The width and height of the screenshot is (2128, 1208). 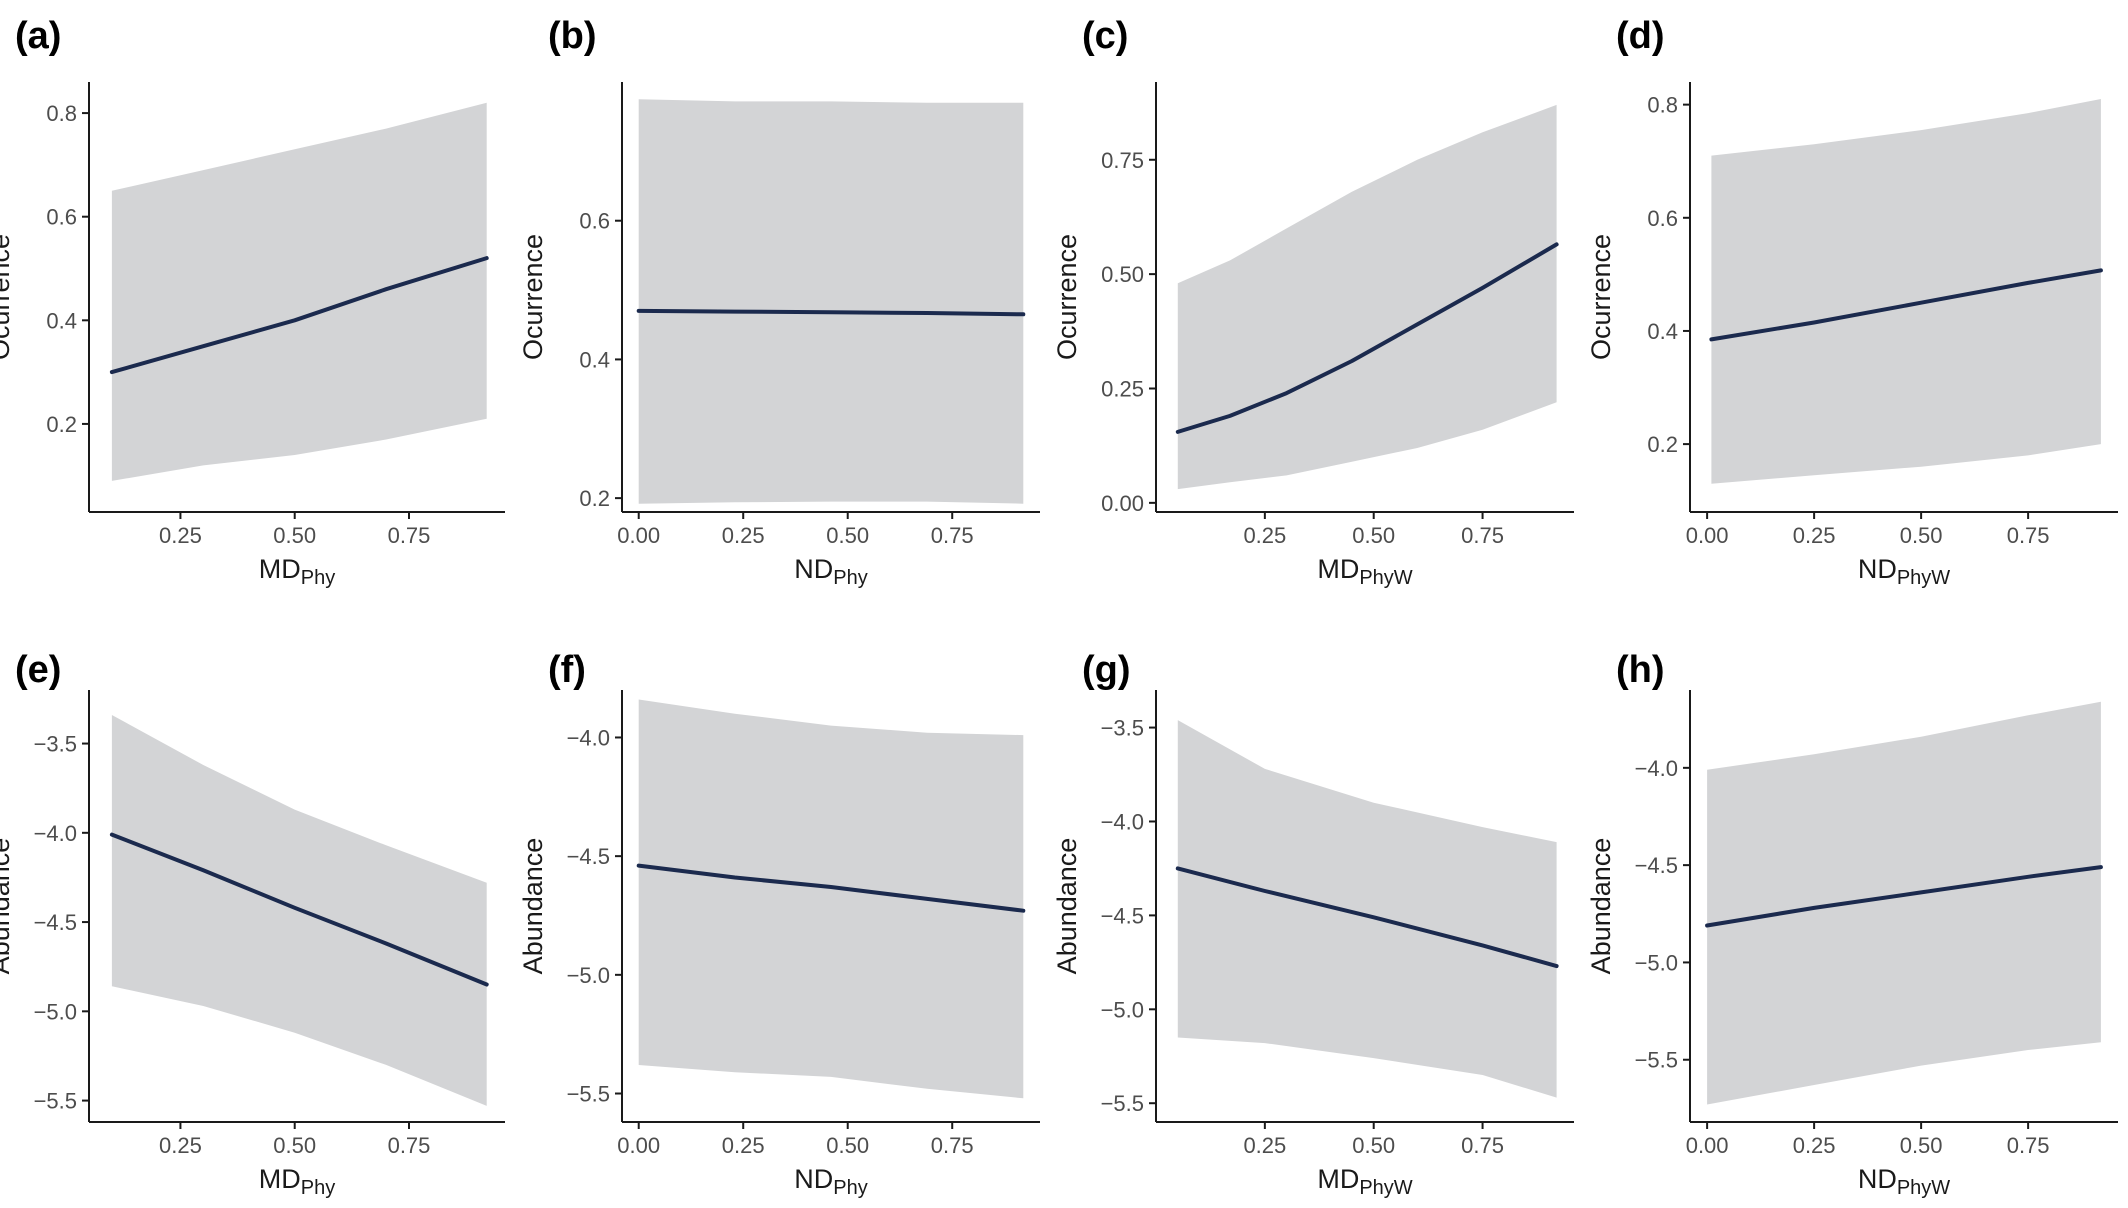 What do you see at coordinates (1482, 535) in the screenshot?
I see `chart-c-x-tick-label: 0.75` at bounding box center [1482, 535].